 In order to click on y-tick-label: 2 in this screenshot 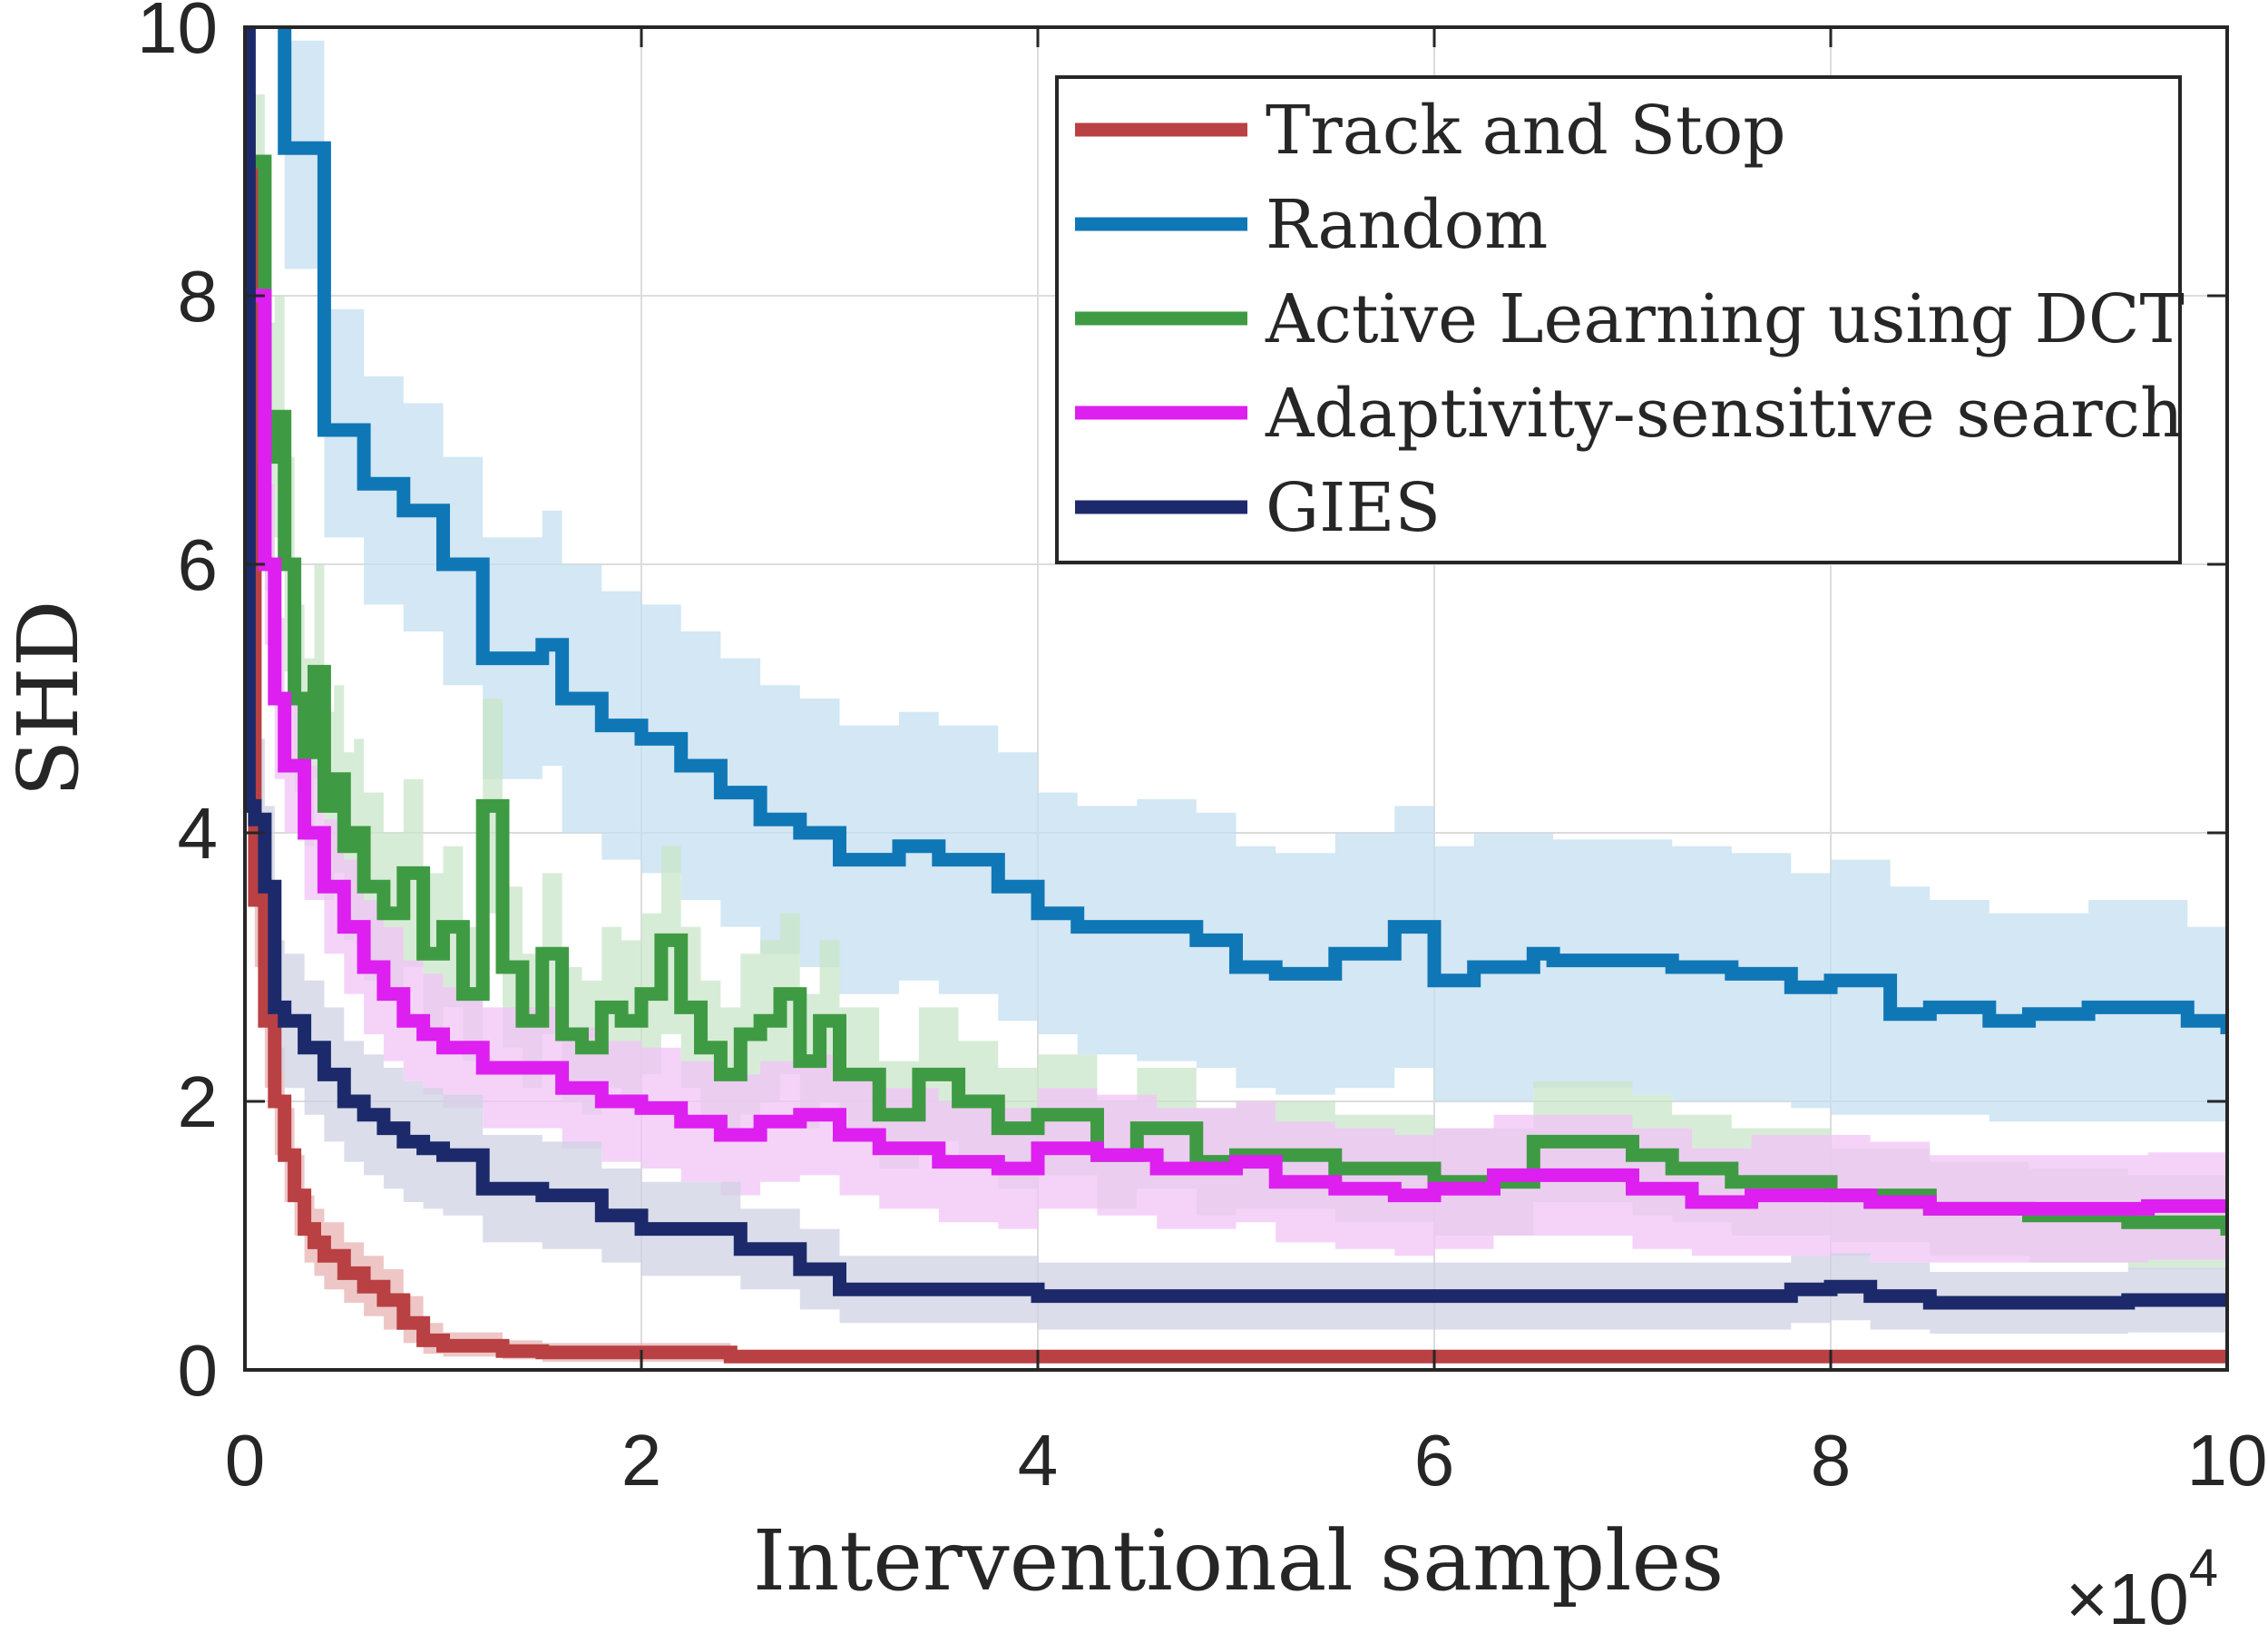, I will do `click(199, 1101)`.